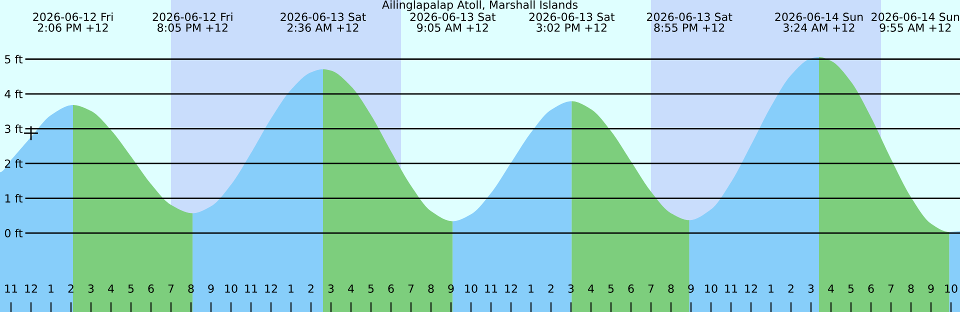 The height and width of the screenshot is (312, 960). Describe the element at coordinates (13, 94) in the screenshot. I see `y-tick-label: 4 ft` at that location.